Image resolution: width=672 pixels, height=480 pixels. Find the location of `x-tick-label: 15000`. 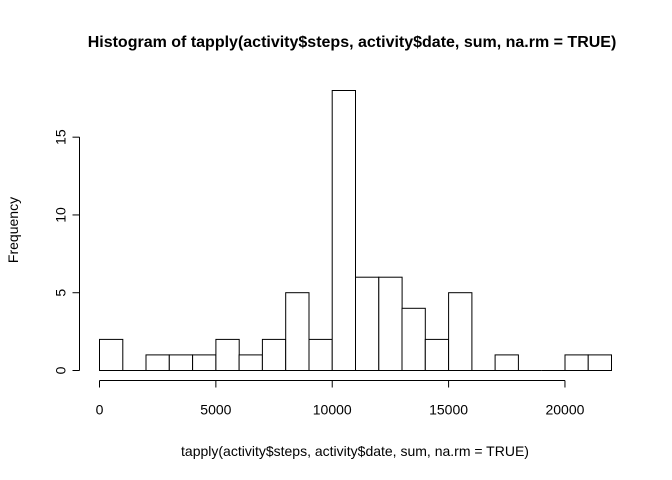

x-tick-label: 15000 is located at coordinates (448, 410).